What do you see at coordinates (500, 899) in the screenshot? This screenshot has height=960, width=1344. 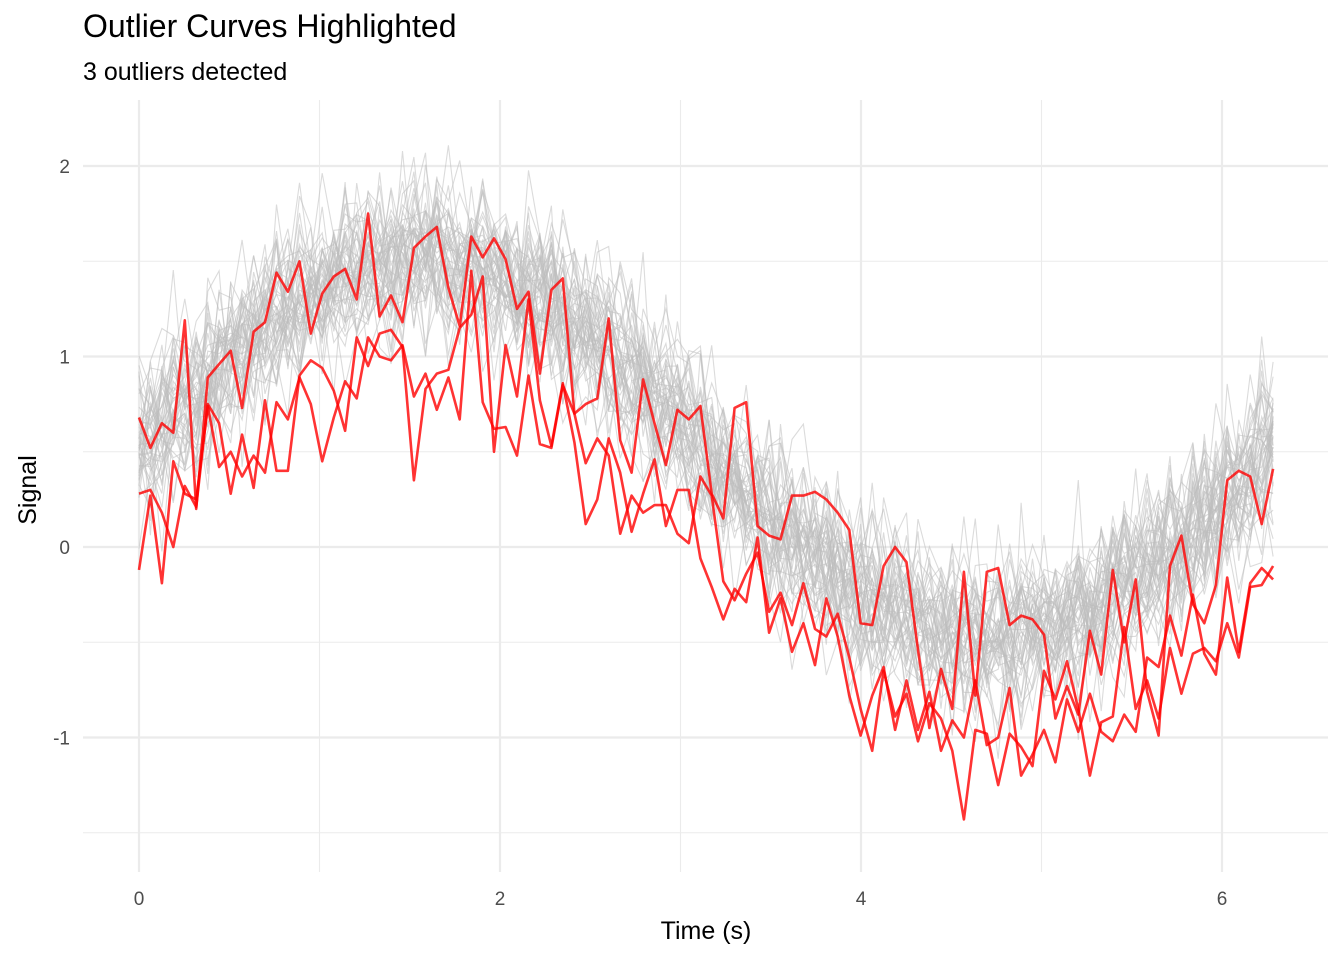 I see `x-tick-label: 2` at bounding box center [500, 899].